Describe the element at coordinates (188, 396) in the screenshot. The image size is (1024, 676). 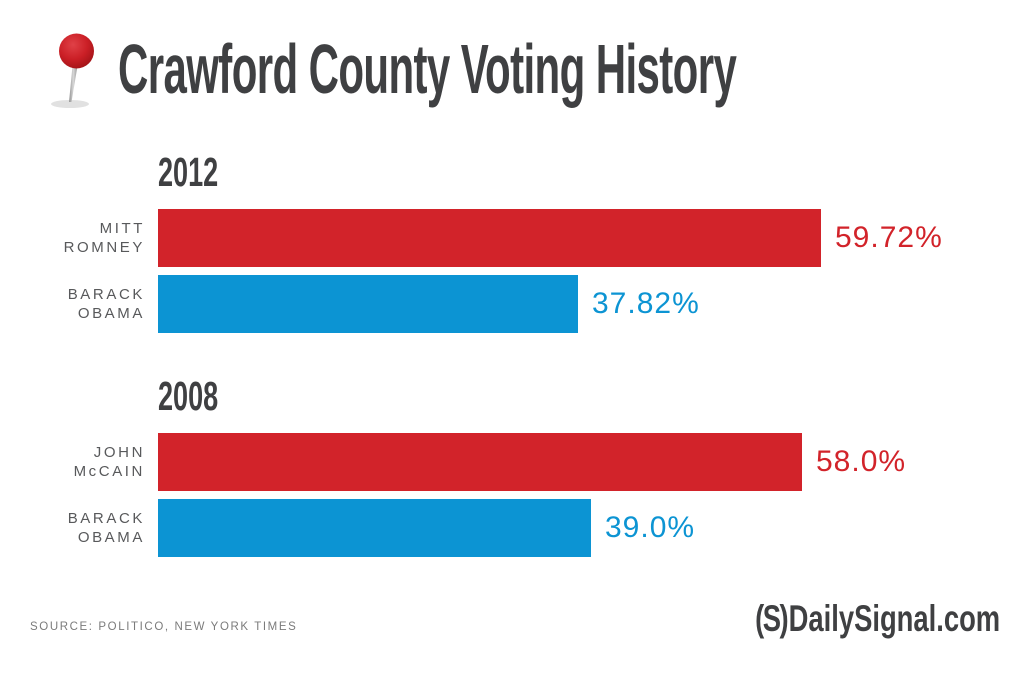
I see `year-heading: 2008` at that location.